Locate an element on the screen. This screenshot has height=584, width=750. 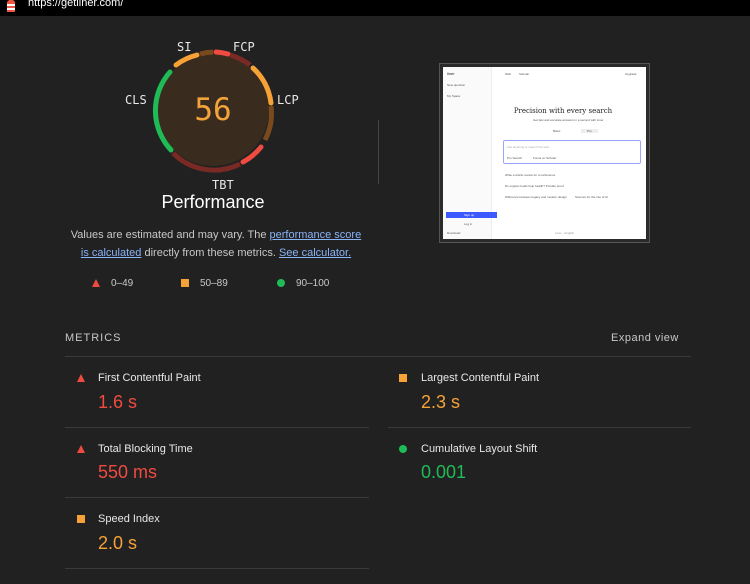
thumb-search-box is located at coordinates (572, 152).